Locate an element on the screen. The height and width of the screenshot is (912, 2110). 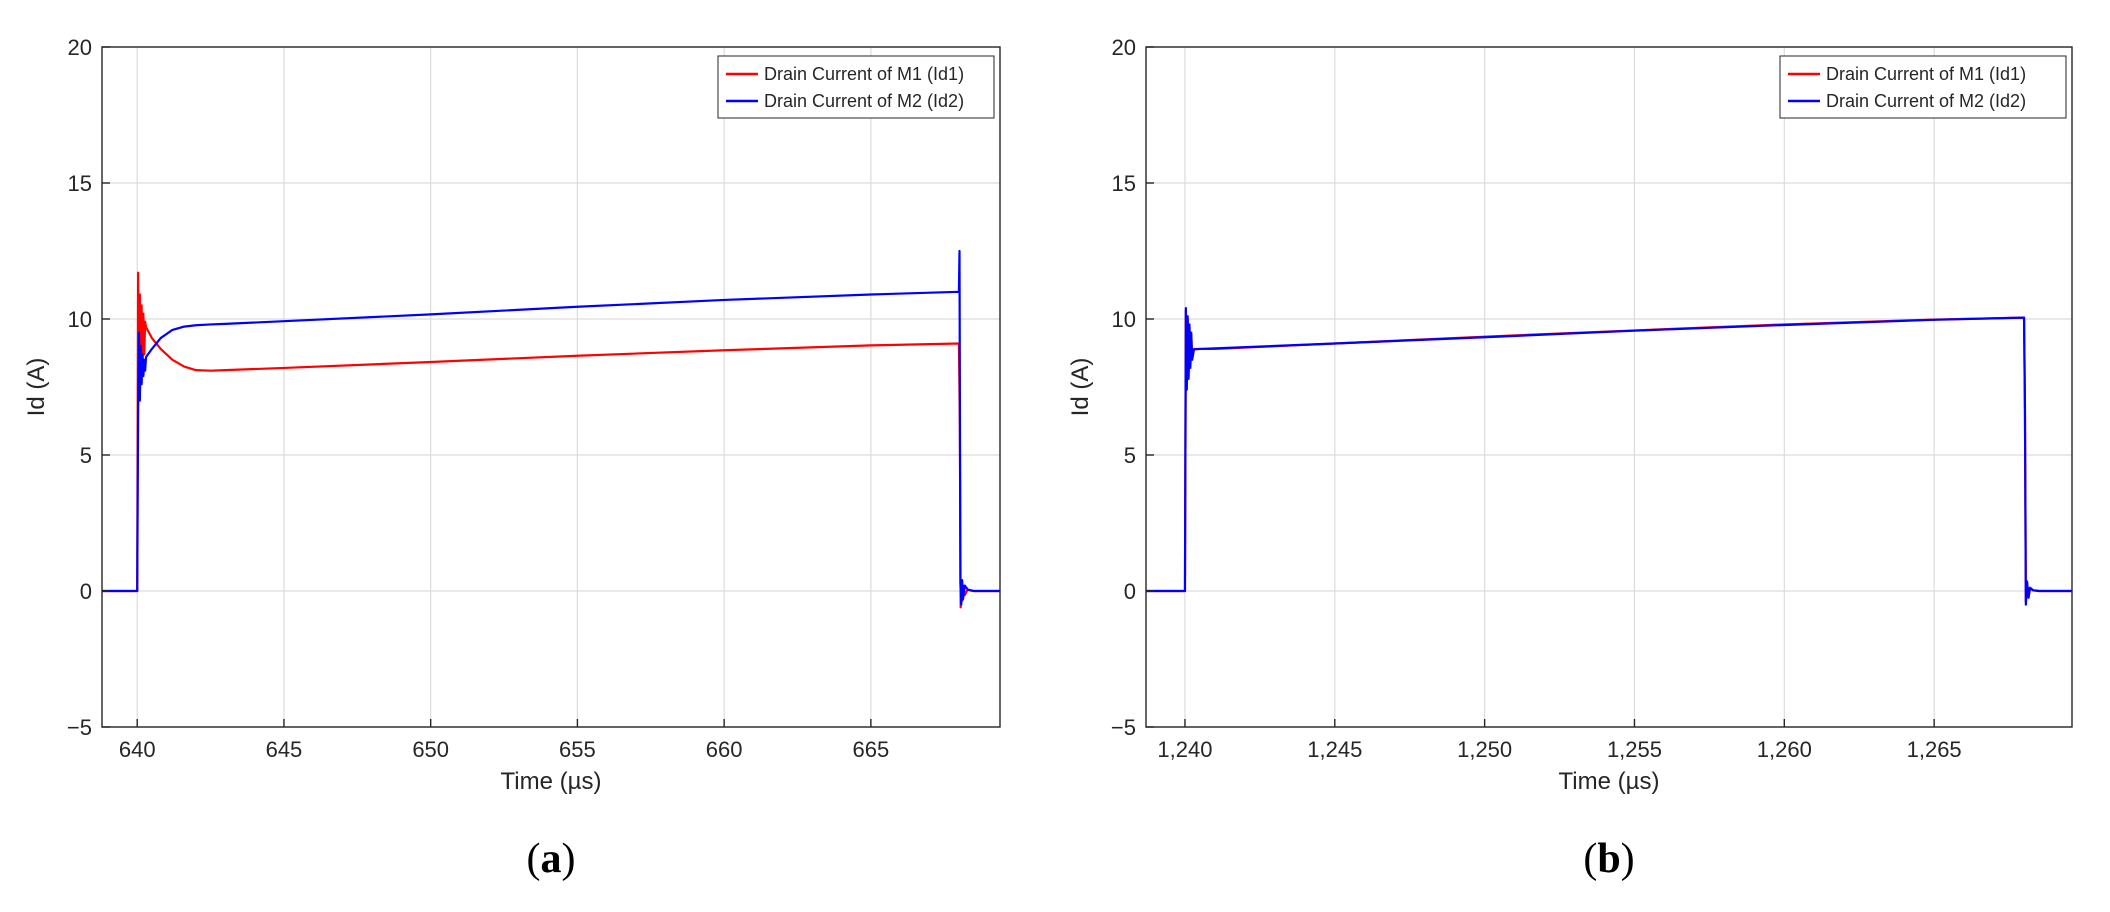
x-tick-label: 665 is located at coordinates (871, 749).